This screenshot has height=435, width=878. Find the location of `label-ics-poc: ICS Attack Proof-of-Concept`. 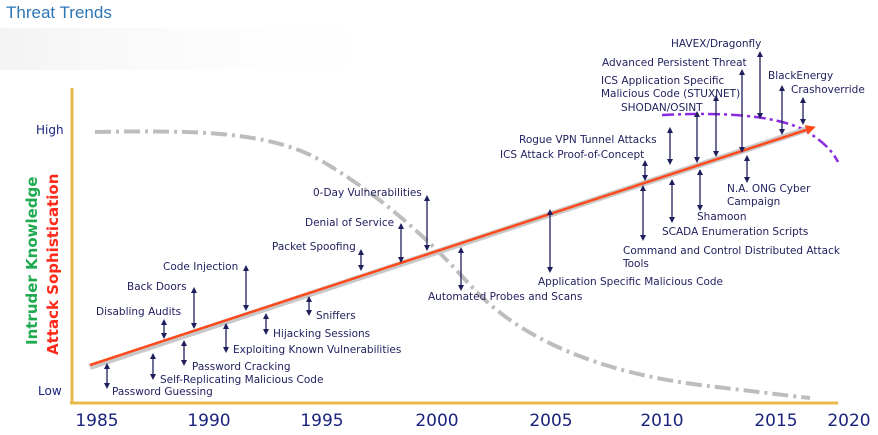

label-ics-poc: ICS Attack Proof-of-Concept is located at coordinates (572, 155).